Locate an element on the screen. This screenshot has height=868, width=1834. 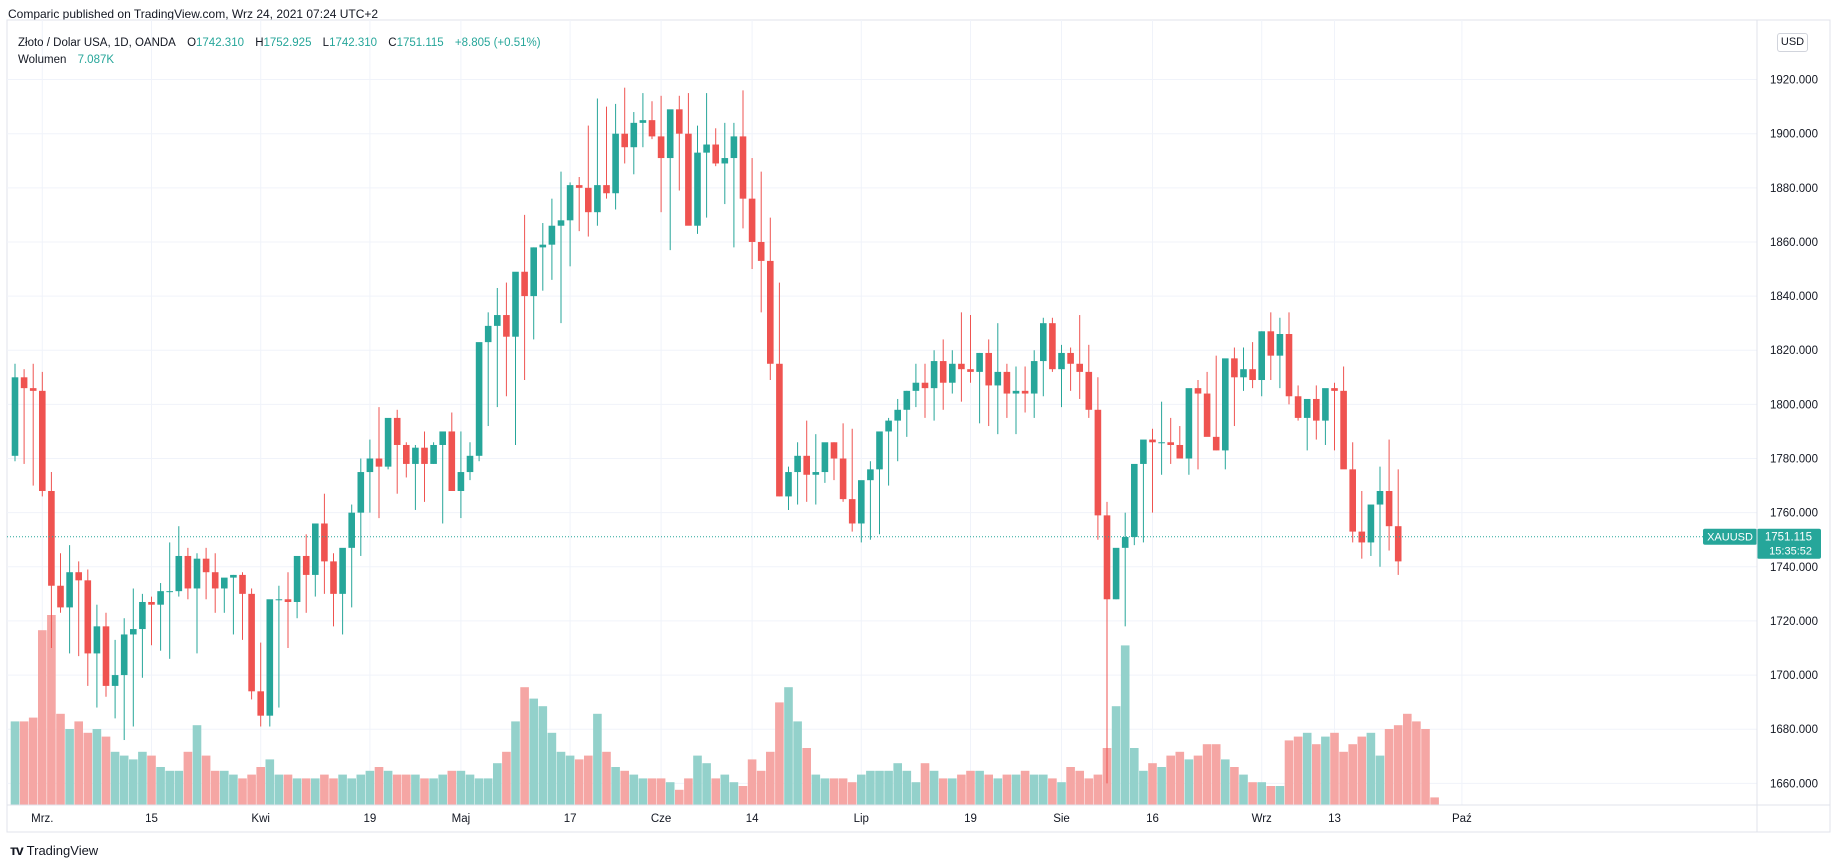
x-tick-label: Cze is located at coordinates (661, 819).